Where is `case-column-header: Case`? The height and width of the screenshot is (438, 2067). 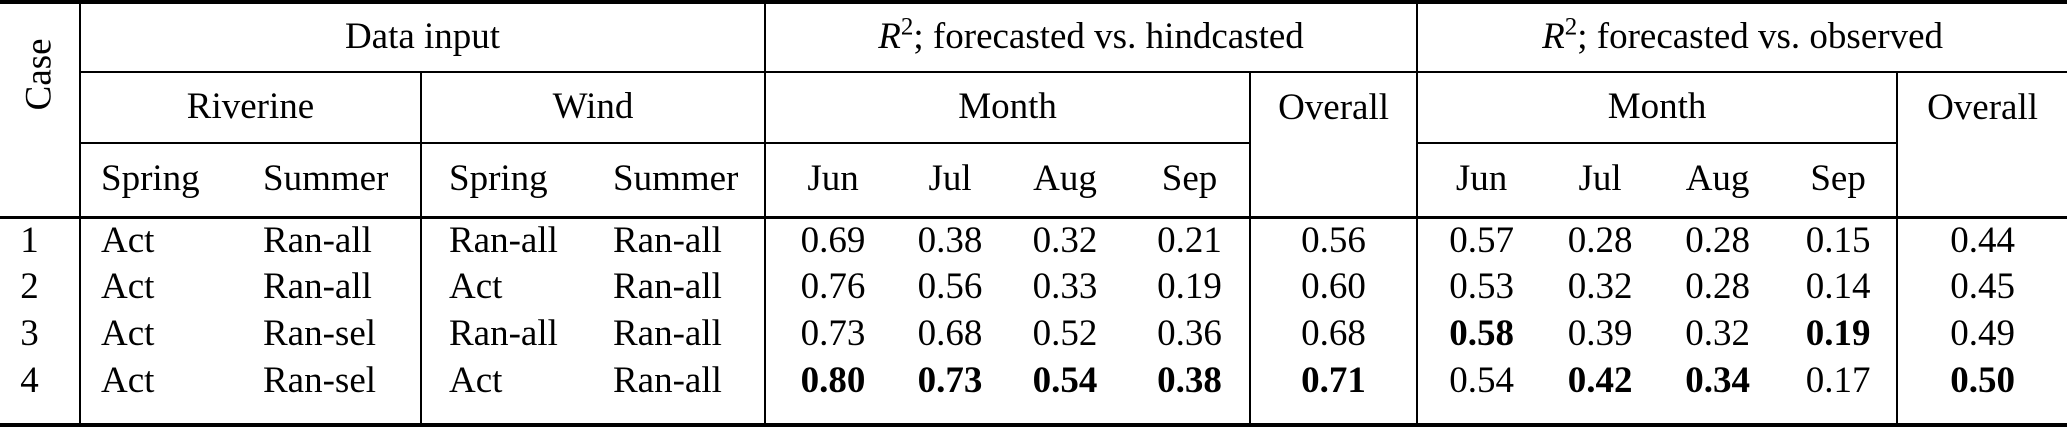
case-column-header: Case is located at coordinates (40, 110).